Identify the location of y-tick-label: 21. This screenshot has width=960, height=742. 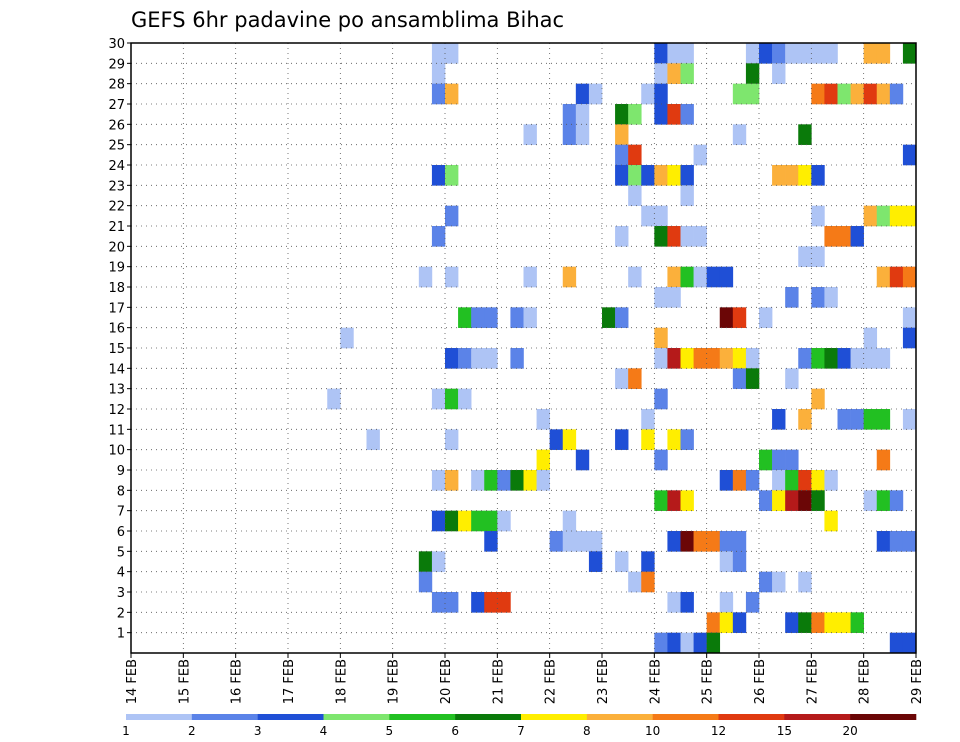
(116, 227).